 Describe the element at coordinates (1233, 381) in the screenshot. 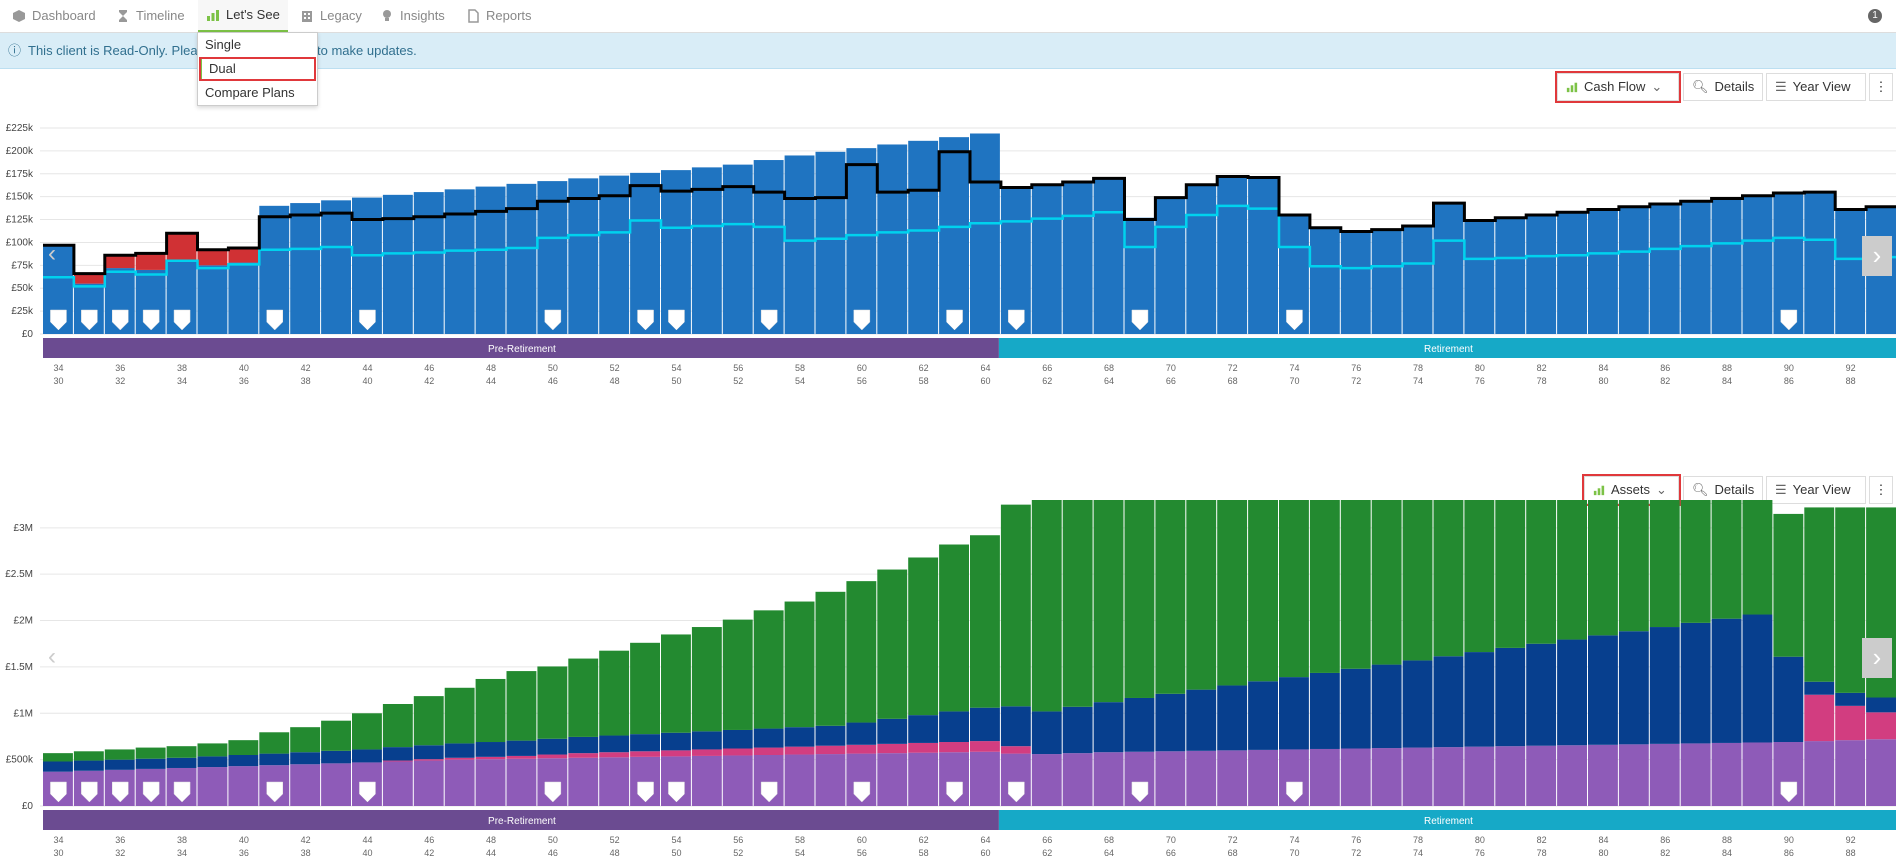

I see `x-tick-age-secondary: 68` at that location.